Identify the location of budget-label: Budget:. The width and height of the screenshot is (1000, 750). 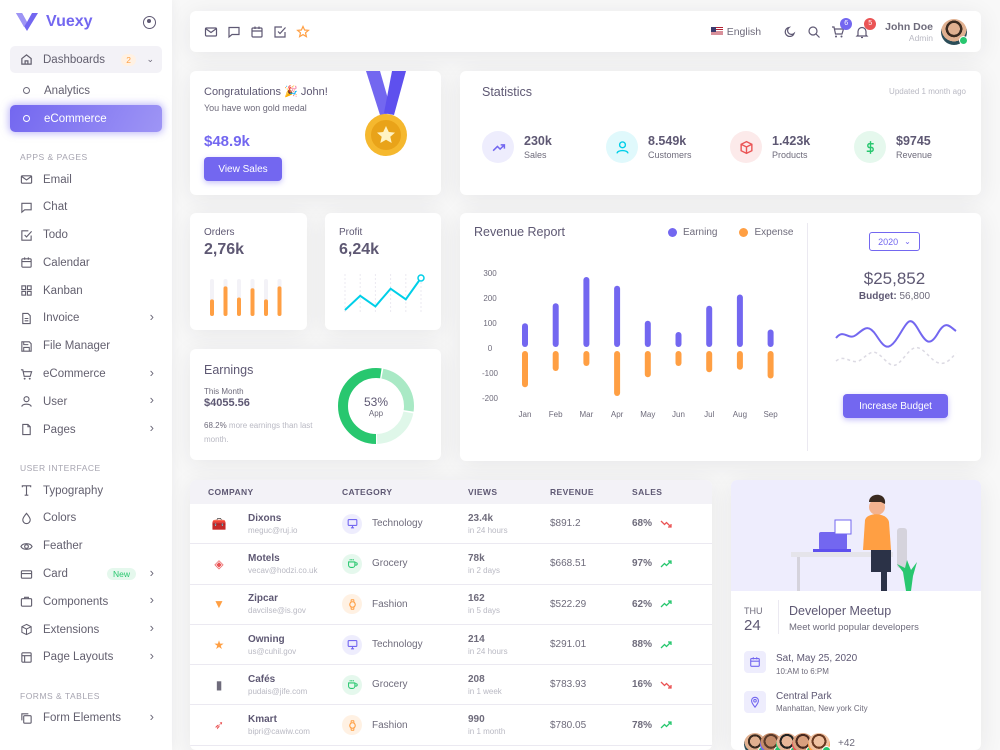
(877, 296).